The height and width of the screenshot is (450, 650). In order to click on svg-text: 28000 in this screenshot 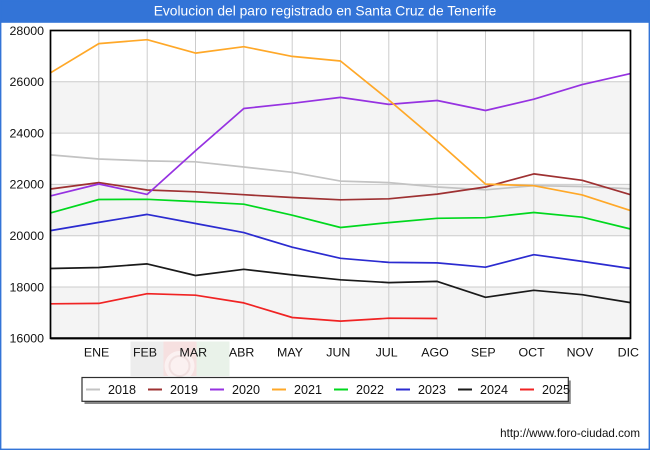, I will do `click(27, 31)`.